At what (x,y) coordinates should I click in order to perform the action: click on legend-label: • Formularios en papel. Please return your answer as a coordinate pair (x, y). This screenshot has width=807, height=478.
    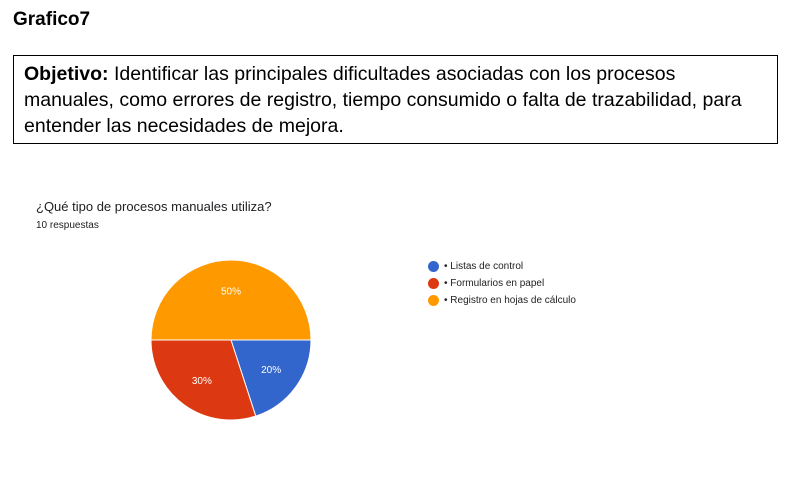
    Looking at the image, I should click on (494, 283).